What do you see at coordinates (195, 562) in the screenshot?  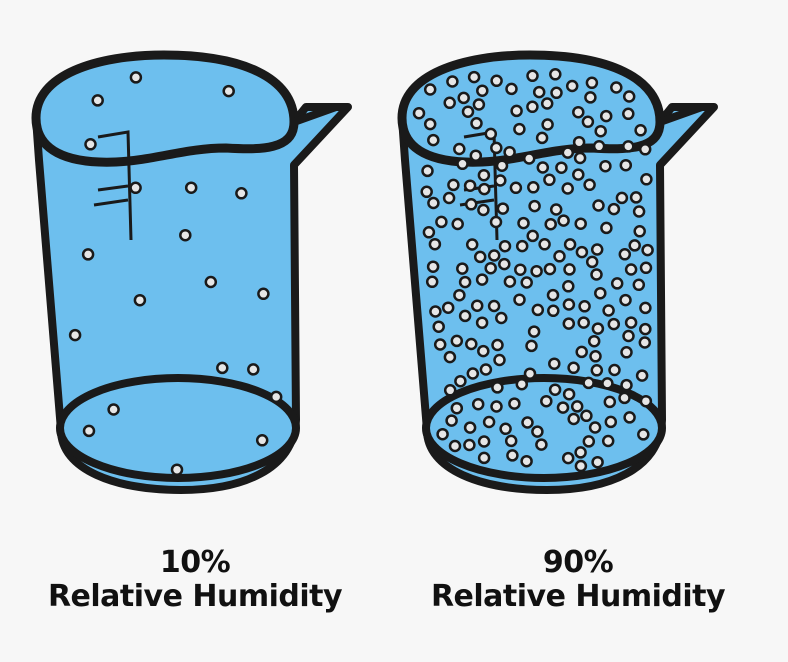 I see `humidity-percent-low: 10%` at bounding box center [195, 562].